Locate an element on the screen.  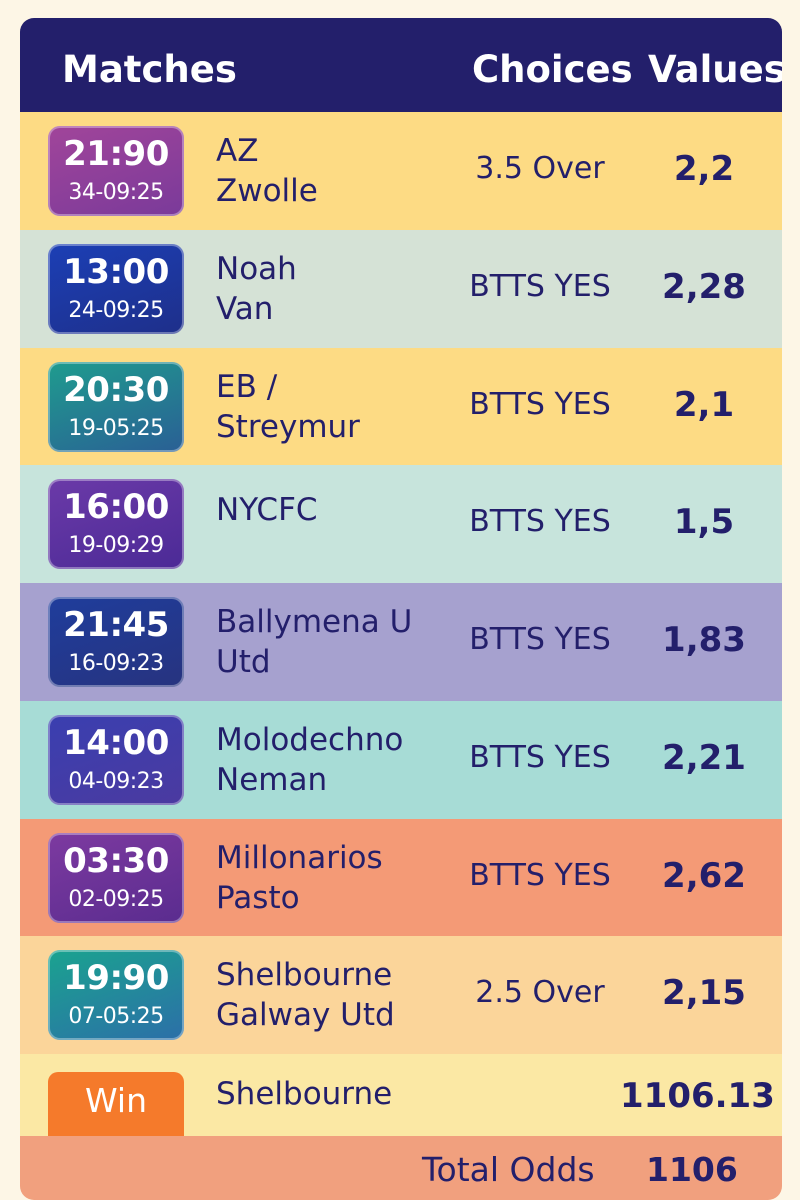
kickoff-time: 16:00 is located at coordinates (116, 507).